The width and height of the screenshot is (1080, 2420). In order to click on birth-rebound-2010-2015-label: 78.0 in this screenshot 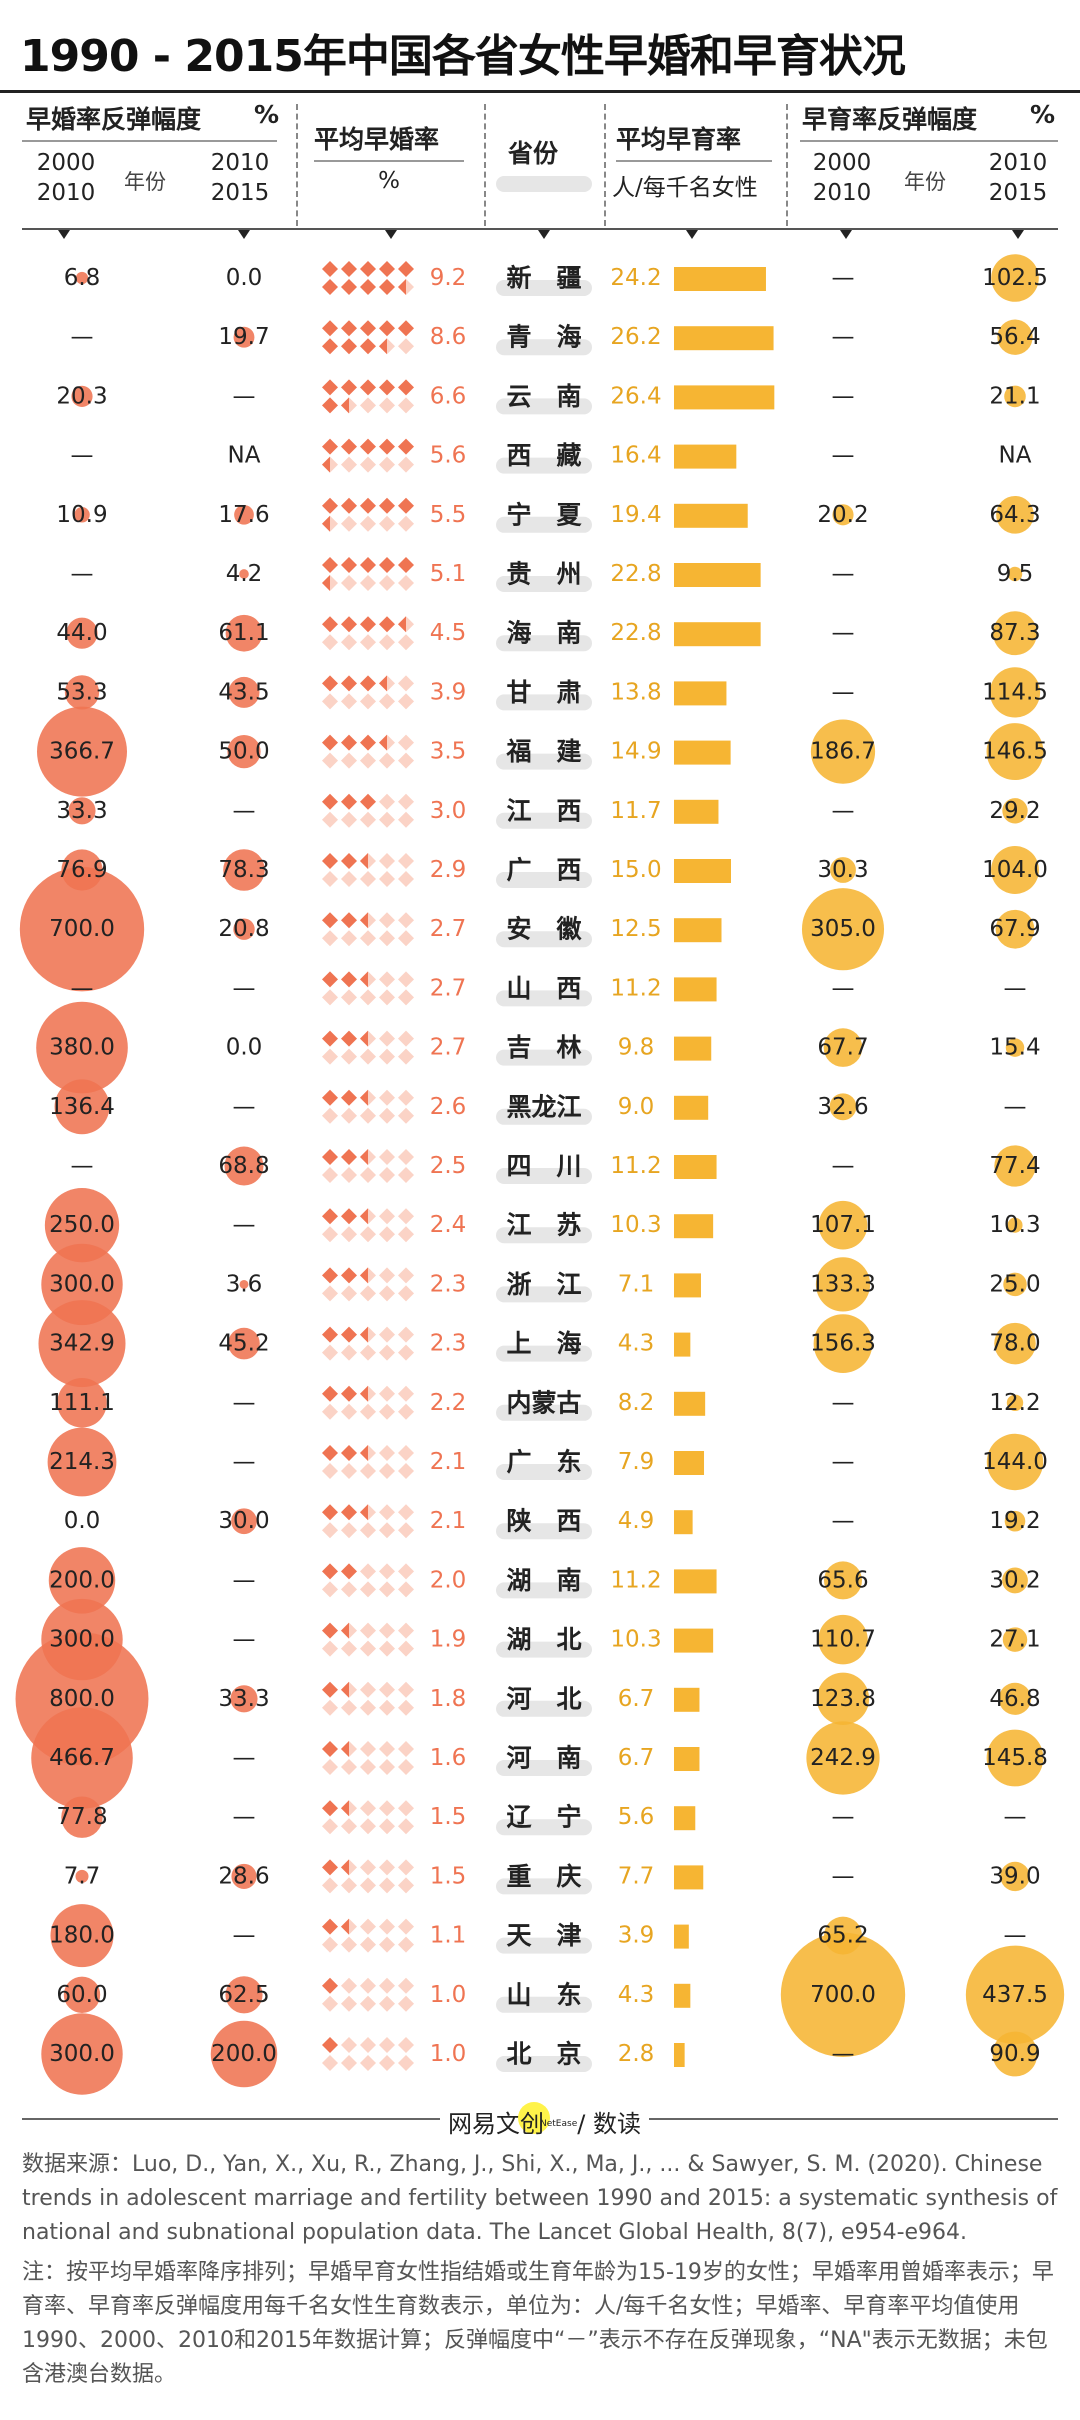, I will do `click(1014, 1344)`.